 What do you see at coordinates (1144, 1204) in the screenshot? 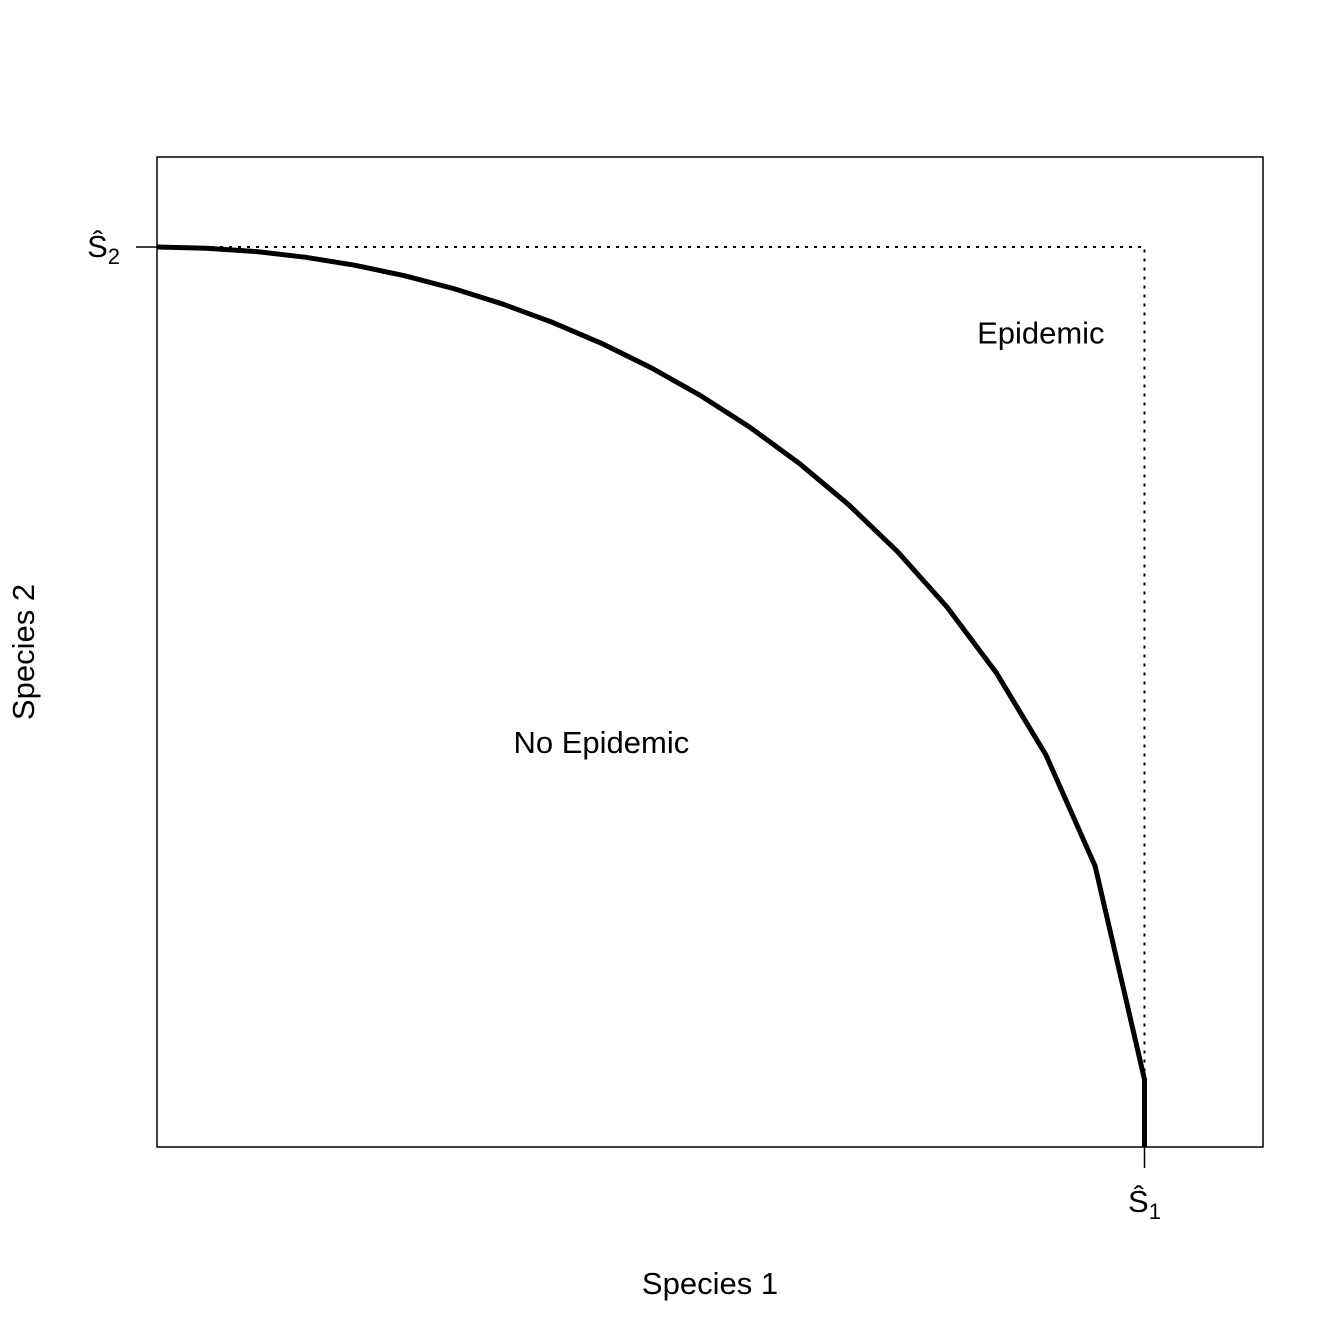
I see `x-tick-label: Ŝ1` at bounding box center [1144, 1204].